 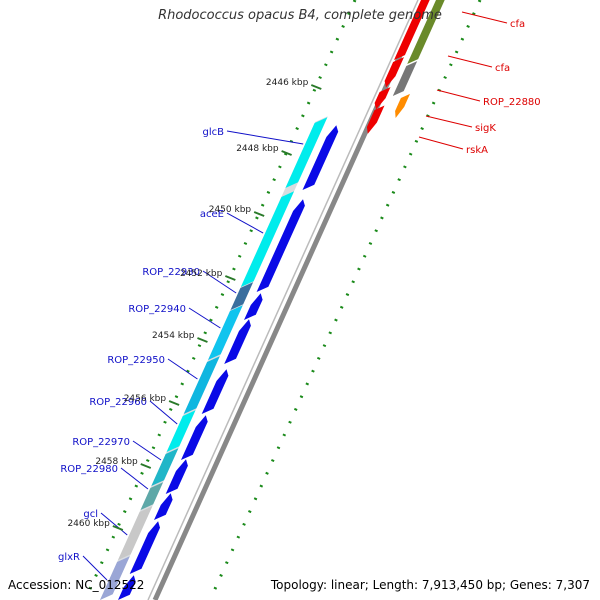 What do you see at coordinates (287, 83) in the screenshot?
I see `tick-label-1: 2446 kbp` at bounding box center [287, 83].